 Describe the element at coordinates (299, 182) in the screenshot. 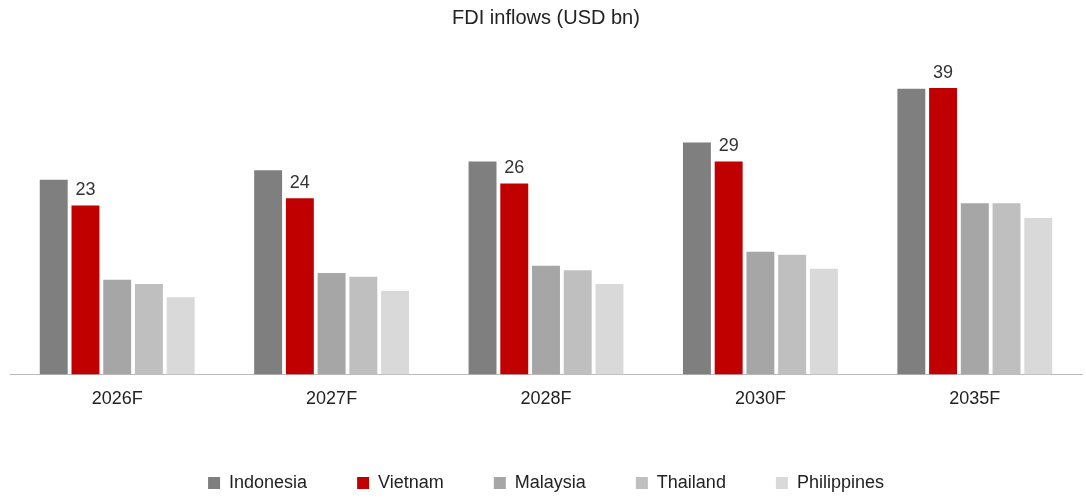

I see `data-label: 24` at that location.